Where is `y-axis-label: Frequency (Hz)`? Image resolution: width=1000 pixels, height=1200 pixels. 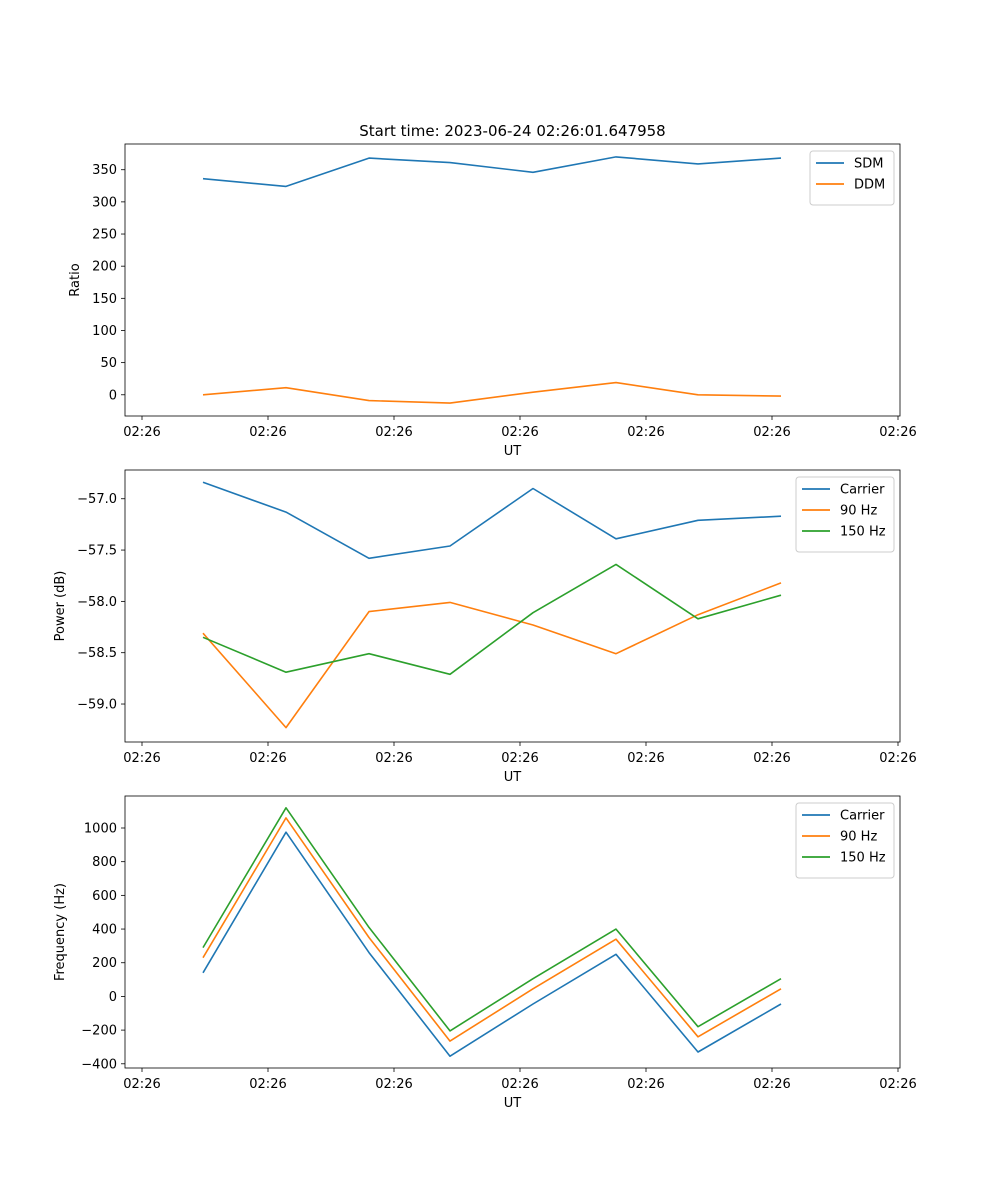 y-axis-label: Frequency (Hz) is located at coordinates (60, 932).